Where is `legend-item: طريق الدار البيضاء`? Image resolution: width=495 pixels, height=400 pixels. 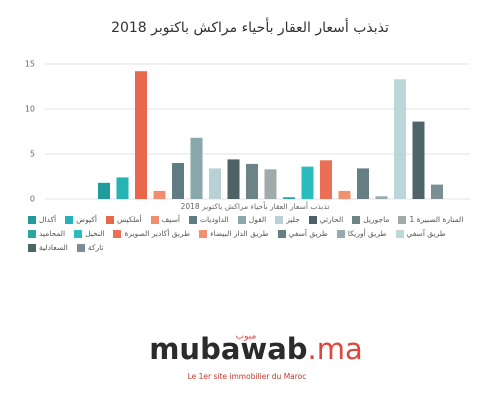 legend-item: طريق الدار البيضاء is located at coordinates (234, 233).